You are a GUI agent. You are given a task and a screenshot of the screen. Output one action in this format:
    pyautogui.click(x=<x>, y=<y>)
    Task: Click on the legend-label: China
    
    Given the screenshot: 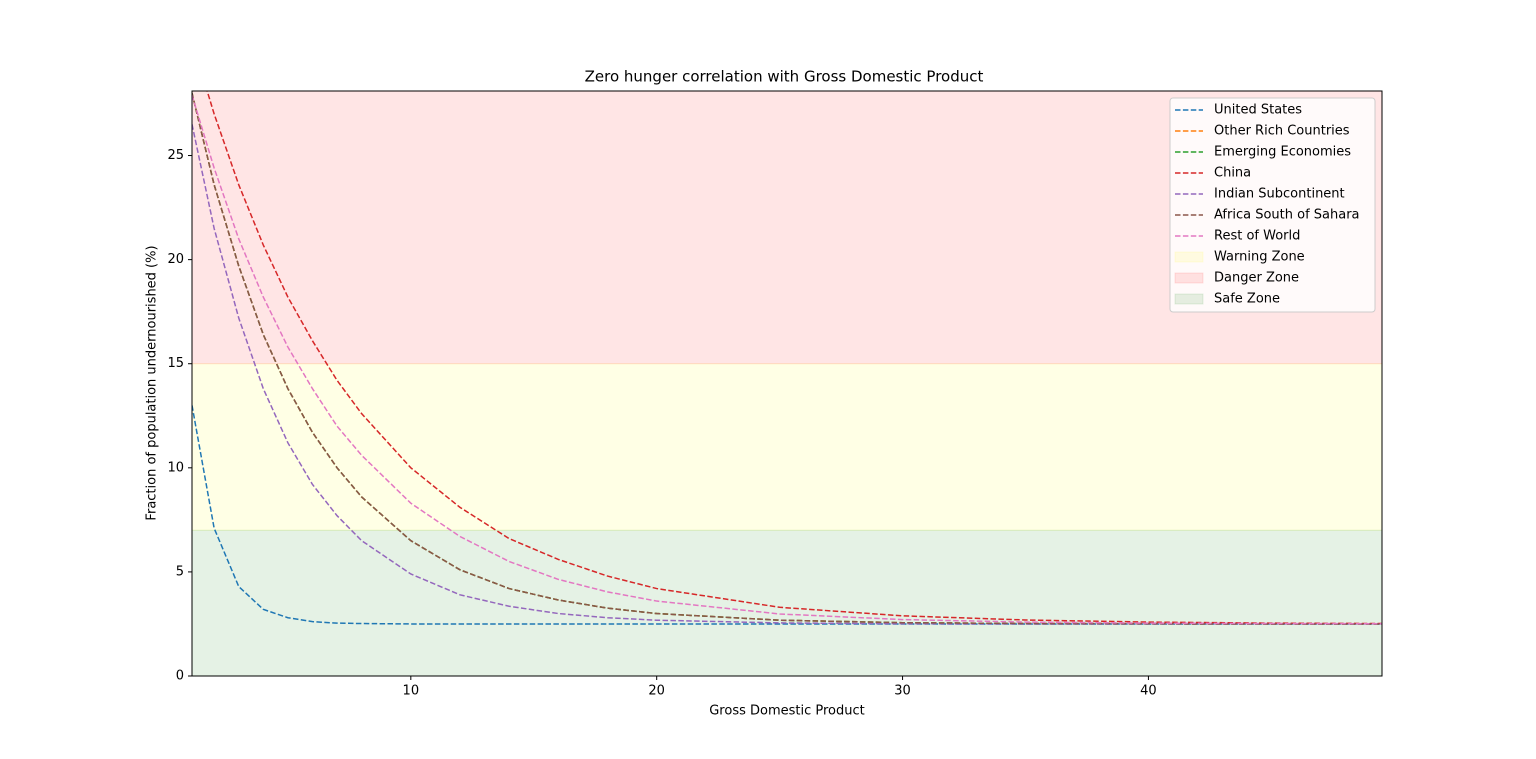 What is the action you would take?
    pyautogui.click(x=1232, y=173)
    